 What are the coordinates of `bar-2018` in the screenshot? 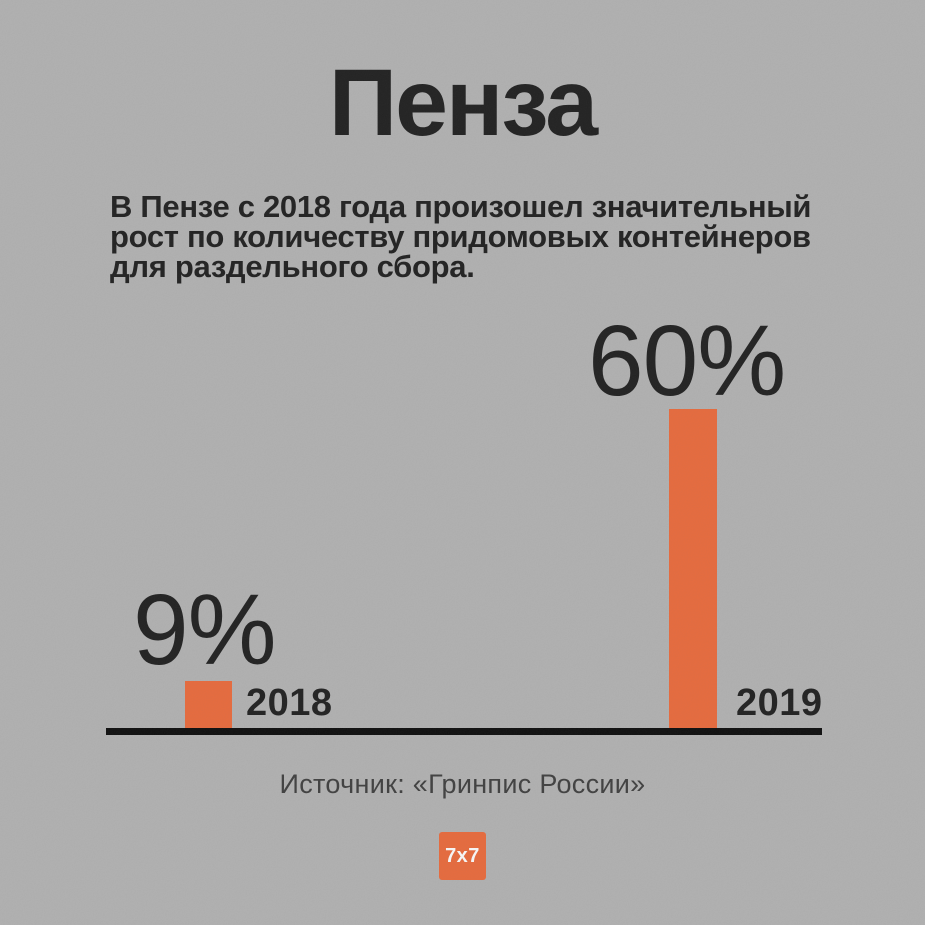 It's located at (208, 705).